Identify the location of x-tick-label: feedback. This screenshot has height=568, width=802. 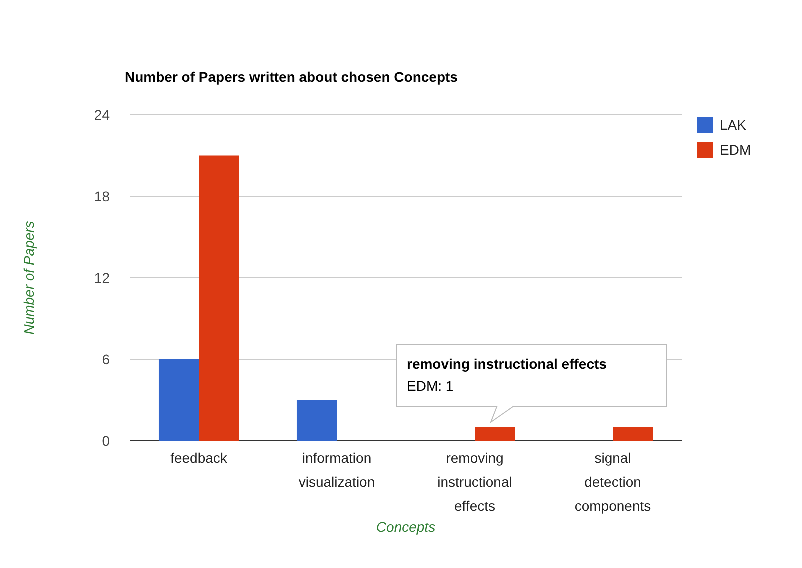
(199, 458).